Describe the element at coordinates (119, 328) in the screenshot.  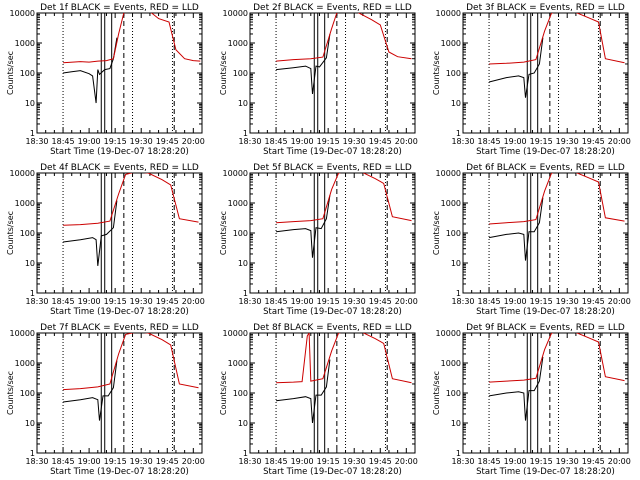
I see `panel-title: Det 7f BLACK = Events, RED = LLD` at that location.